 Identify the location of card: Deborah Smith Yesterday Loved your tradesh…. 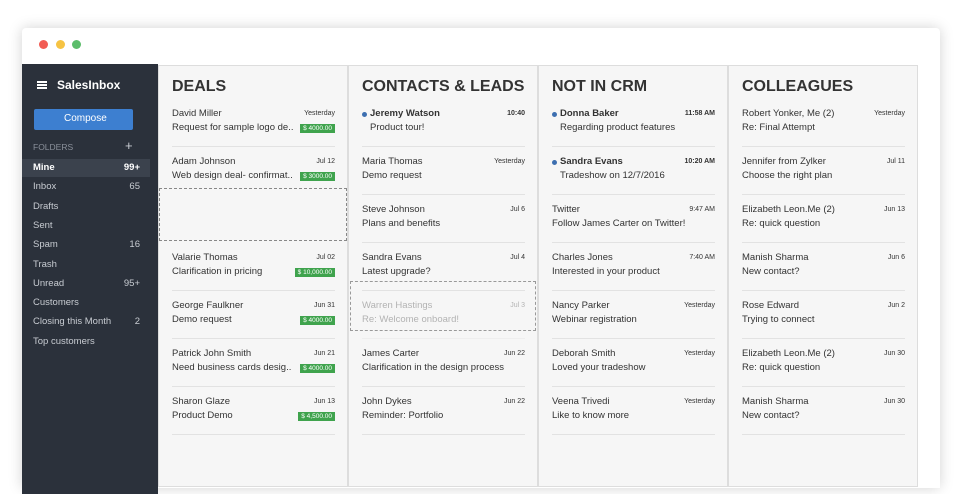
(633, 370).